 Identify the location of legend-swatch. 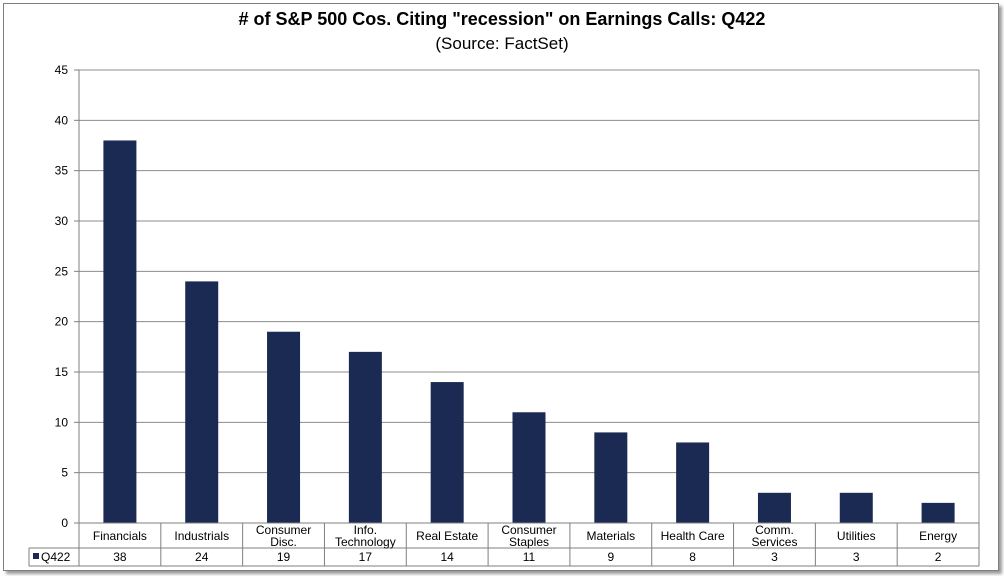
(36, 556).